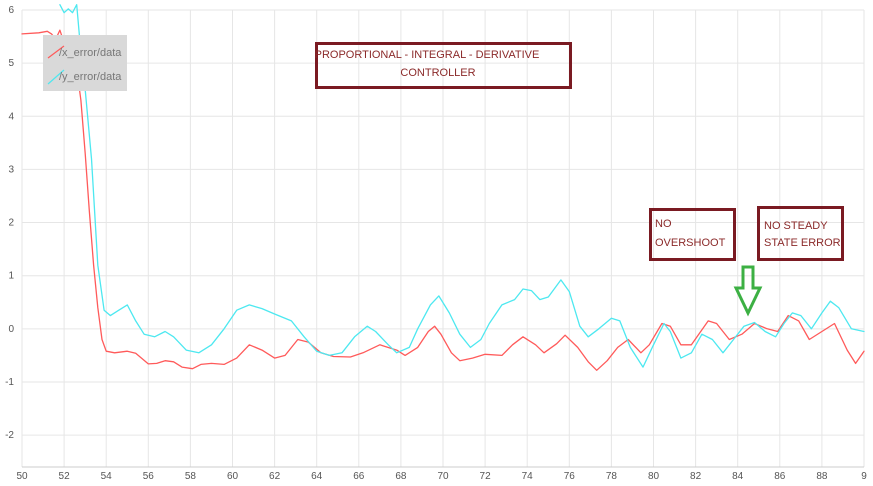 Image resolution: width=873 pixels, height=486 pixels. What do you see at coordinates (690, 243) in the screenshot?
I see `annotation-no-overshoot-line2: OVERSHOOT` at bounding box center [690, 243].